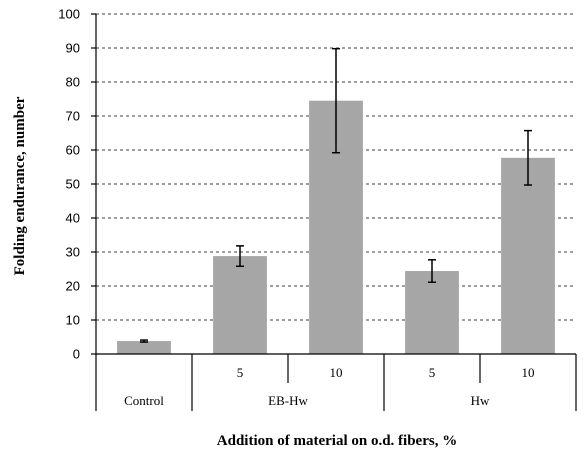  Describe the element at coordinates (73, 150) in the screenshot. I see `y-tick-label: 60` at that location.